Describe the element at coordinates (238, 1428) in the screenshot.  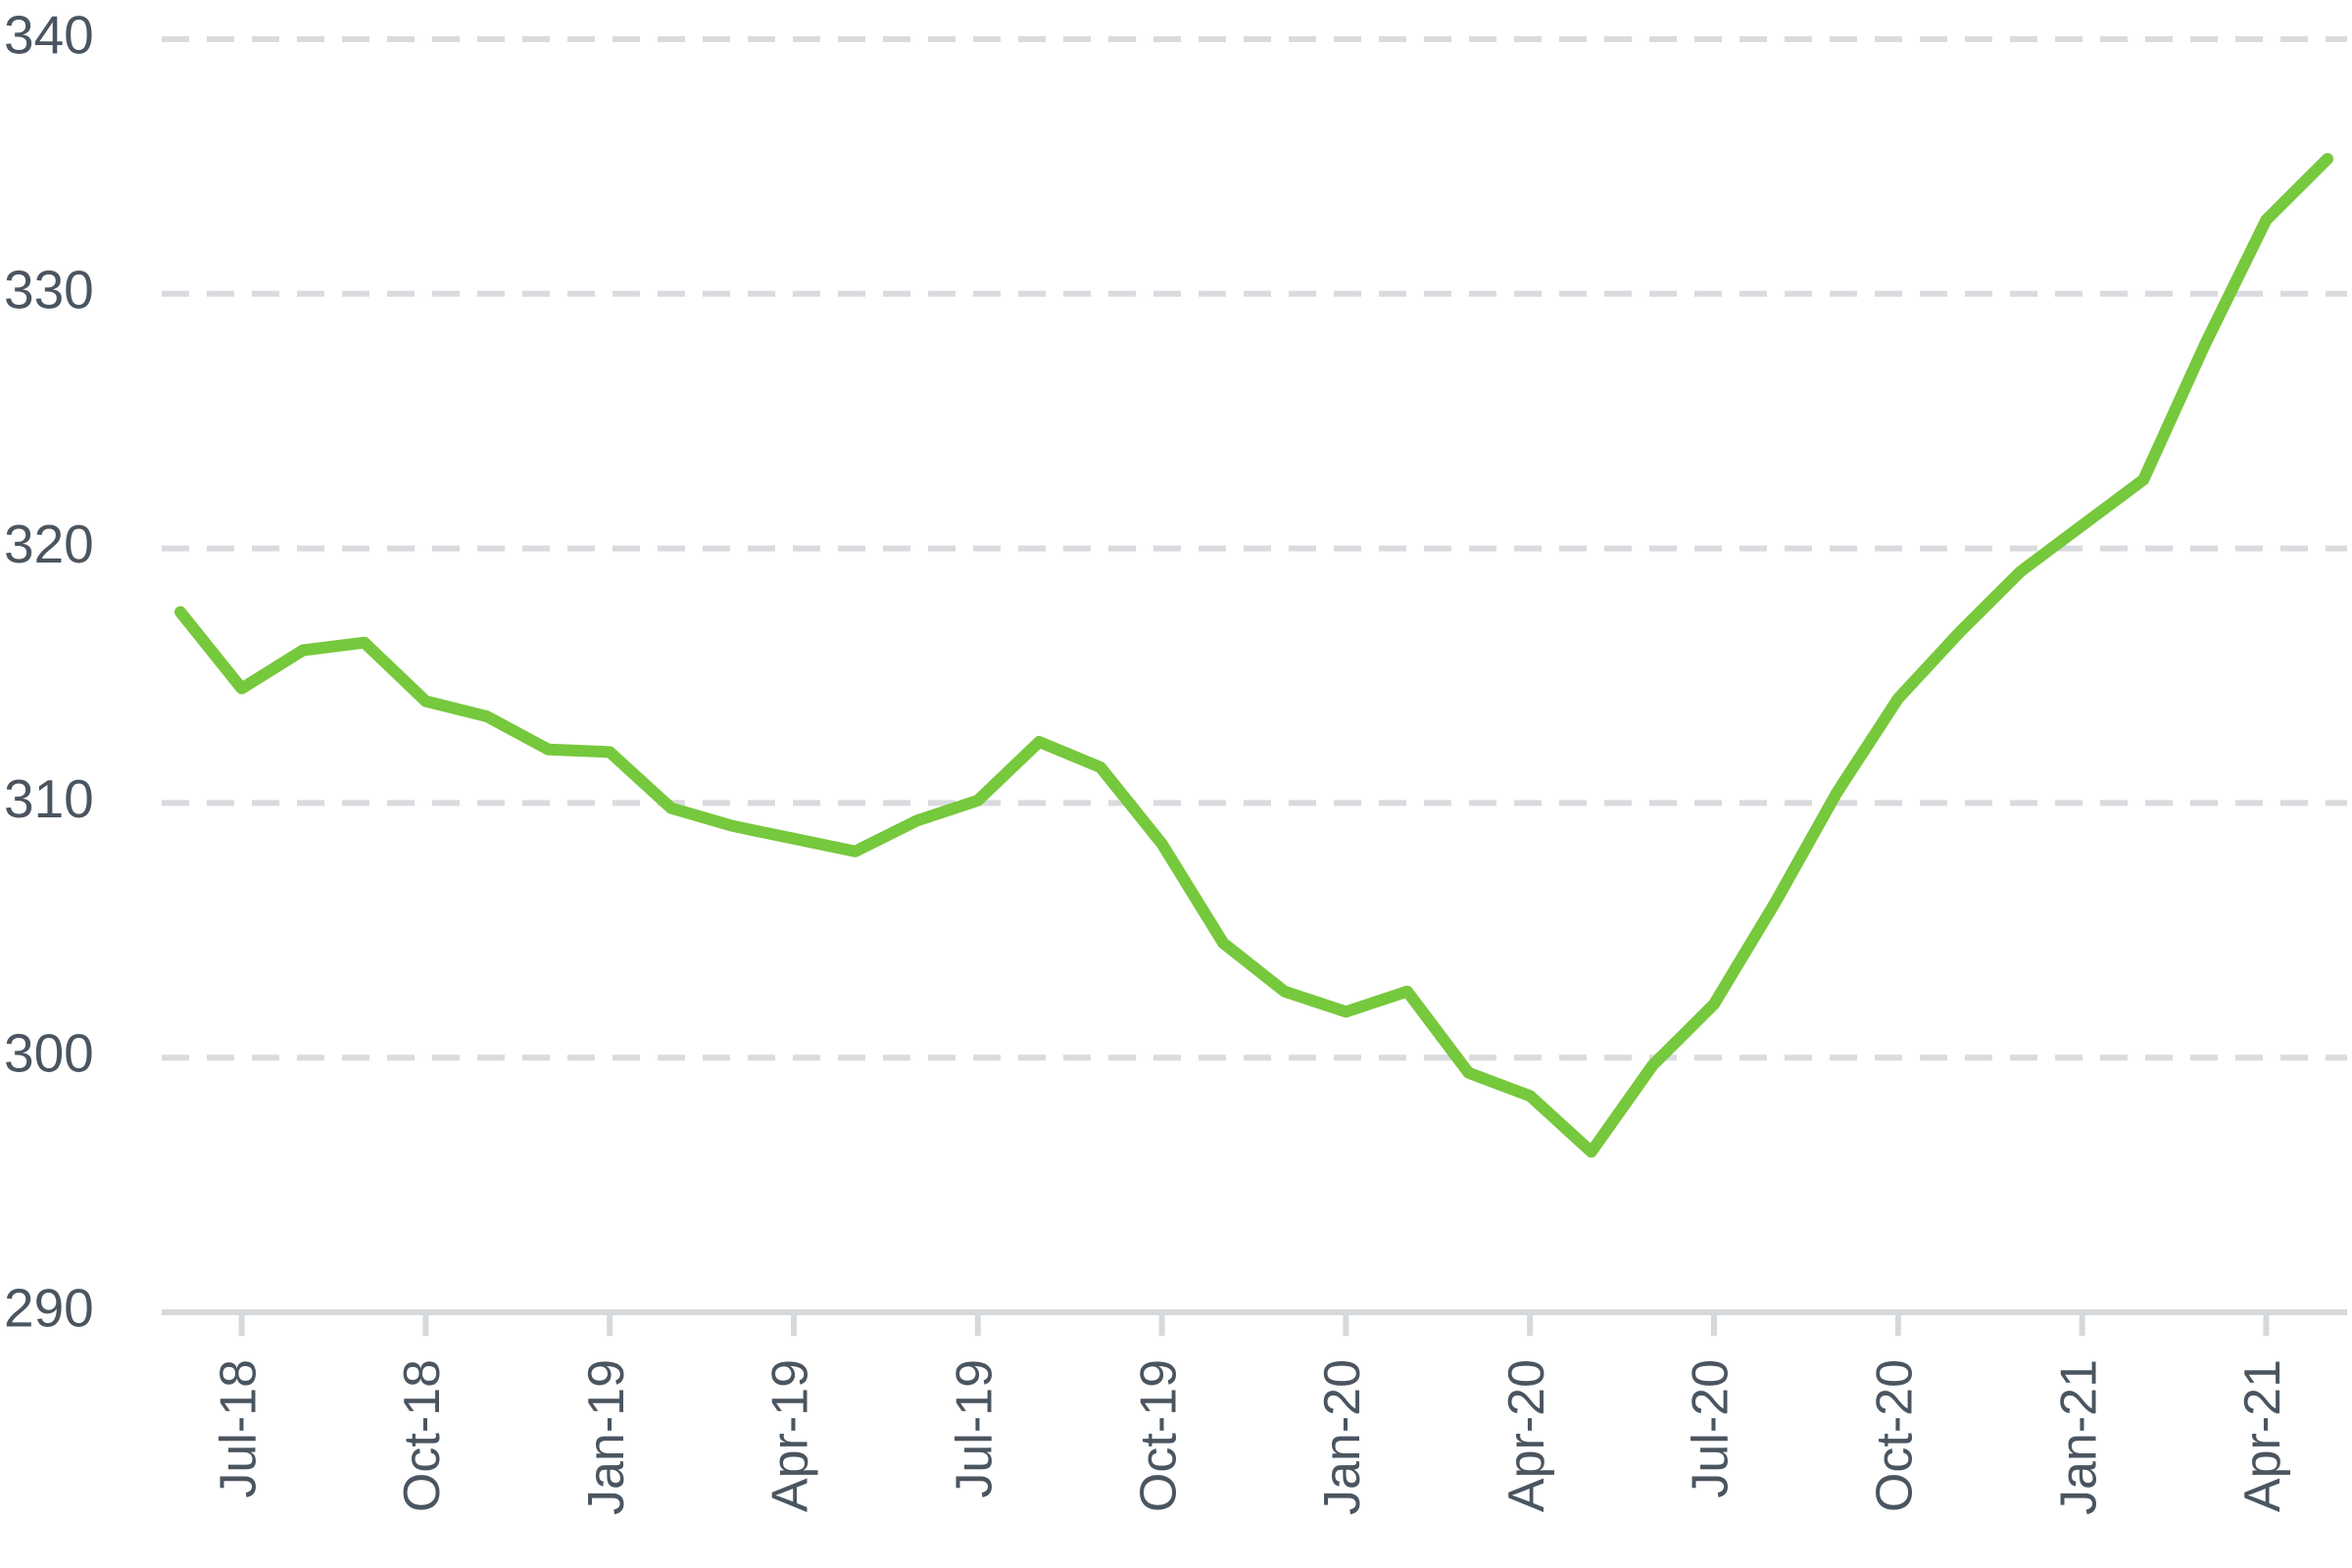
I see `x-tick-label: Jul-18` at that location.